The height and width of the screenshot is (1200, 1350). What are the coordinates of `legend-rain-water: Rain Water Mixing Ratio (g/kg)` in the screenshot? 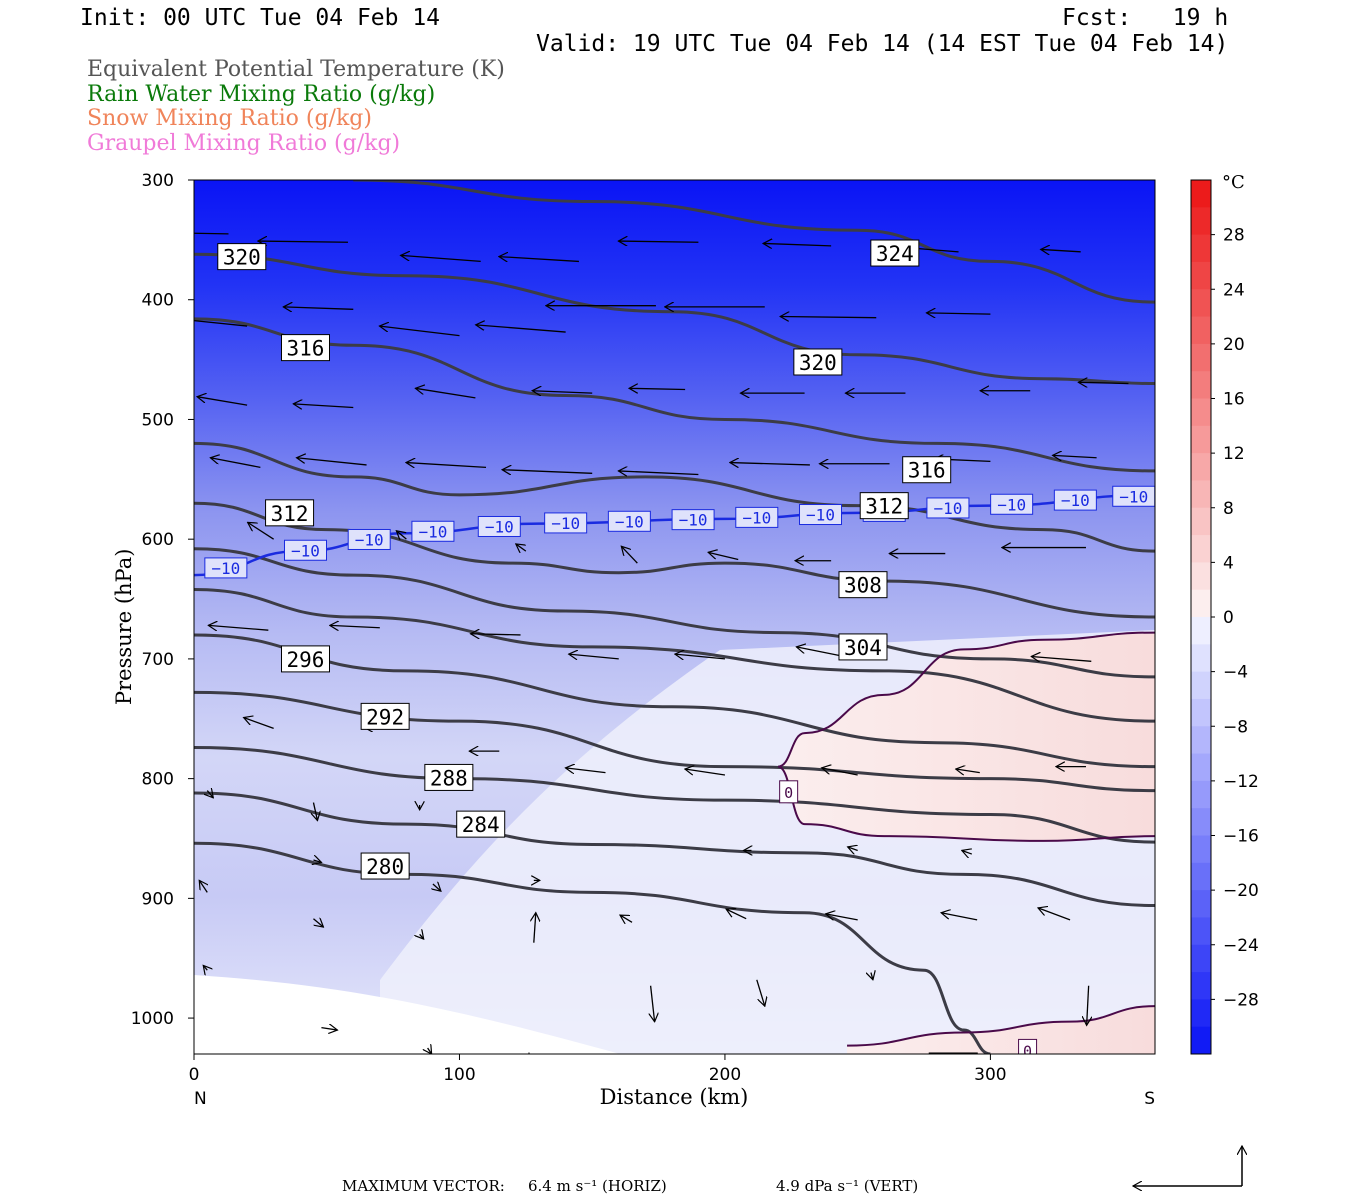 It's located at (261, 94).